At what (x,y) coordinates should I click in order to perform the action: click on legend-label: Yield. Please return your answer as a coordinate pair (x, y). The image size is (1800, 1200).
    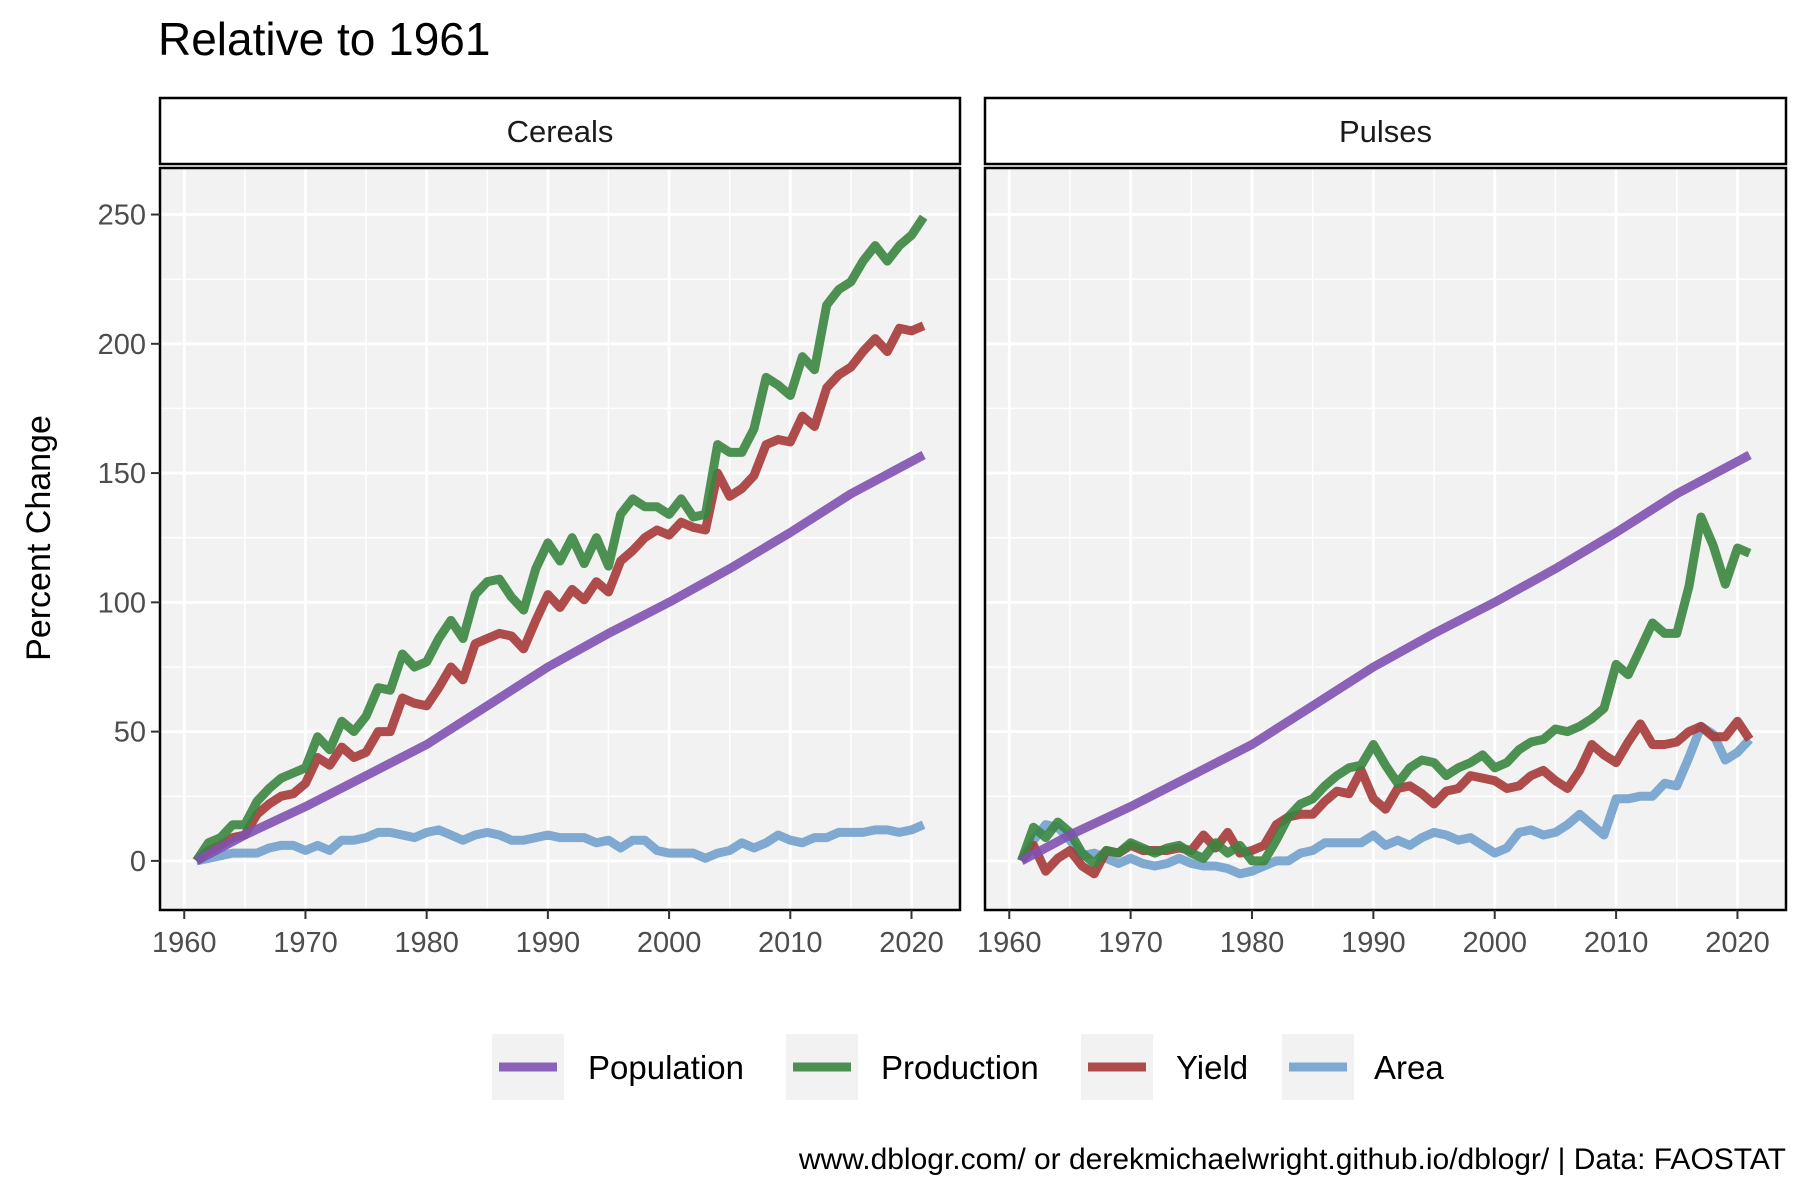
    Looking at the image, I should click on (1212, 1067).